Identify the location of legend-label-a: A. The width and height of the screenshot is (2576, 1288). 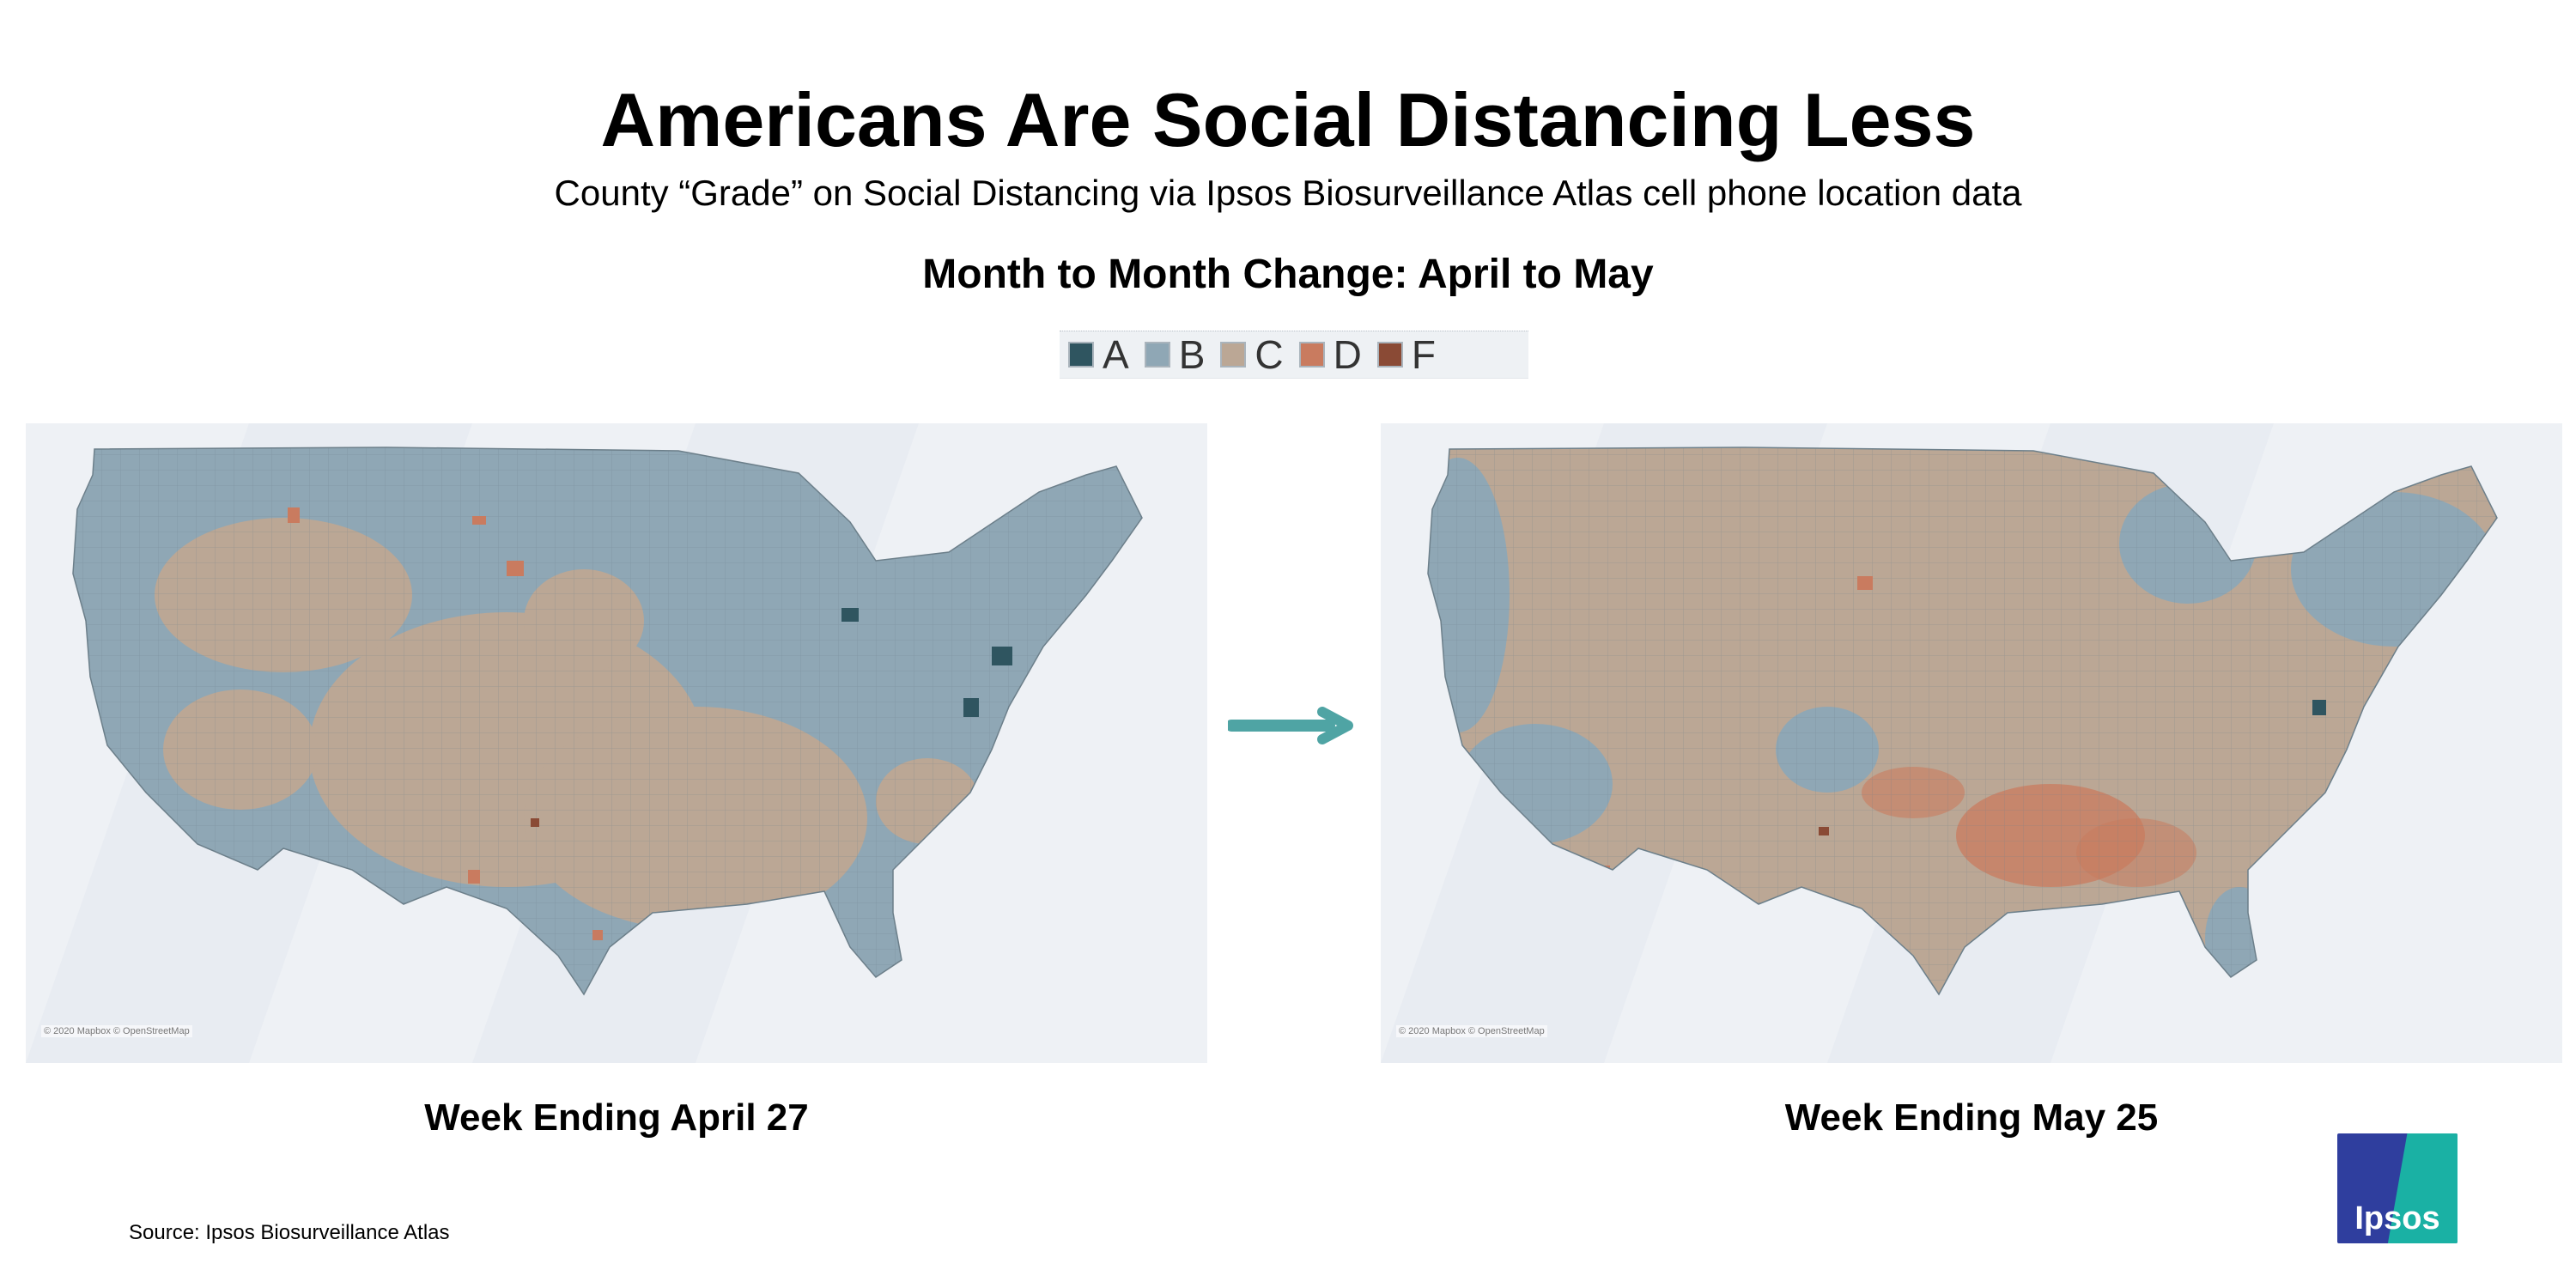
(1116, 355).